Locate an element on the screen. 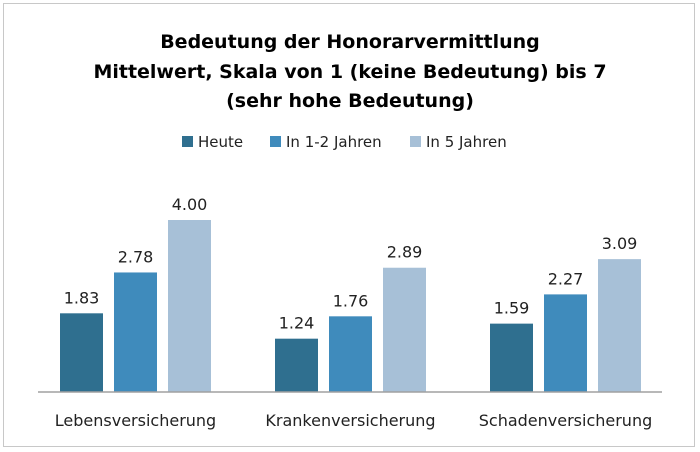 The height and width of the screenshot is (452, 700). data-label: 1.76 is located at coordinates (351, 300).